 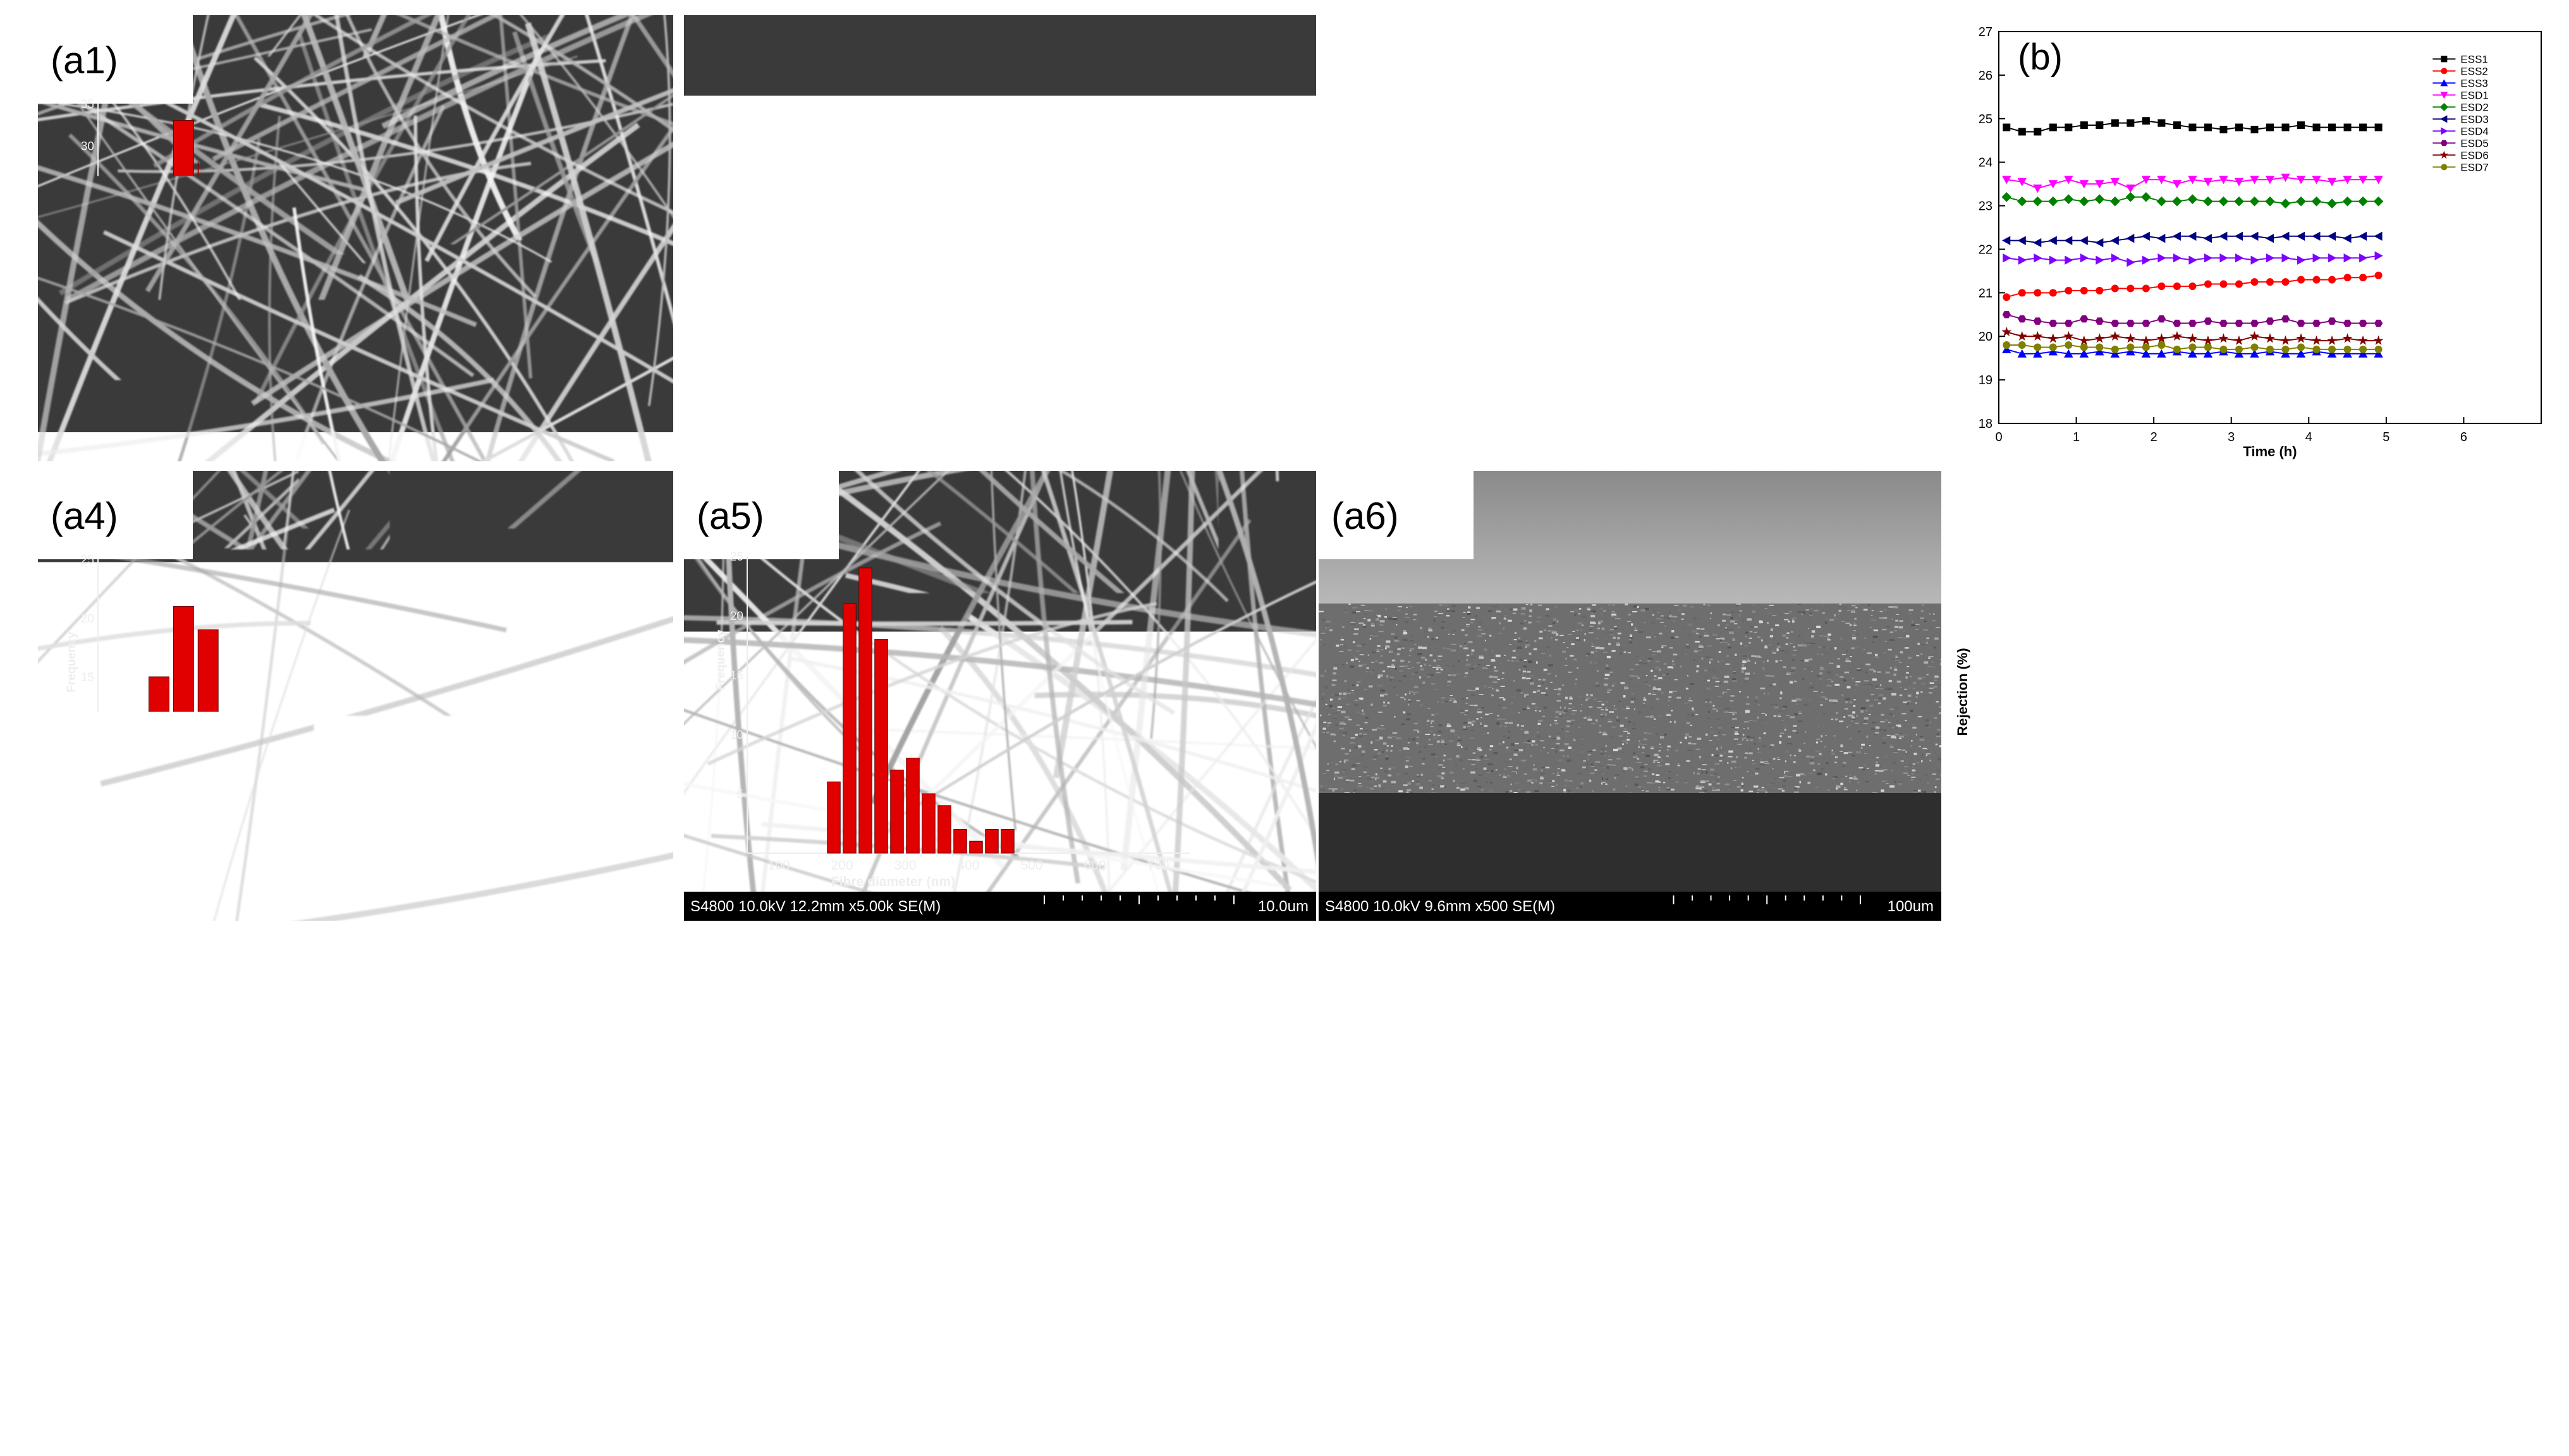 I want to click on hist-y-tick-label: 20, so click(x=737, y=616).